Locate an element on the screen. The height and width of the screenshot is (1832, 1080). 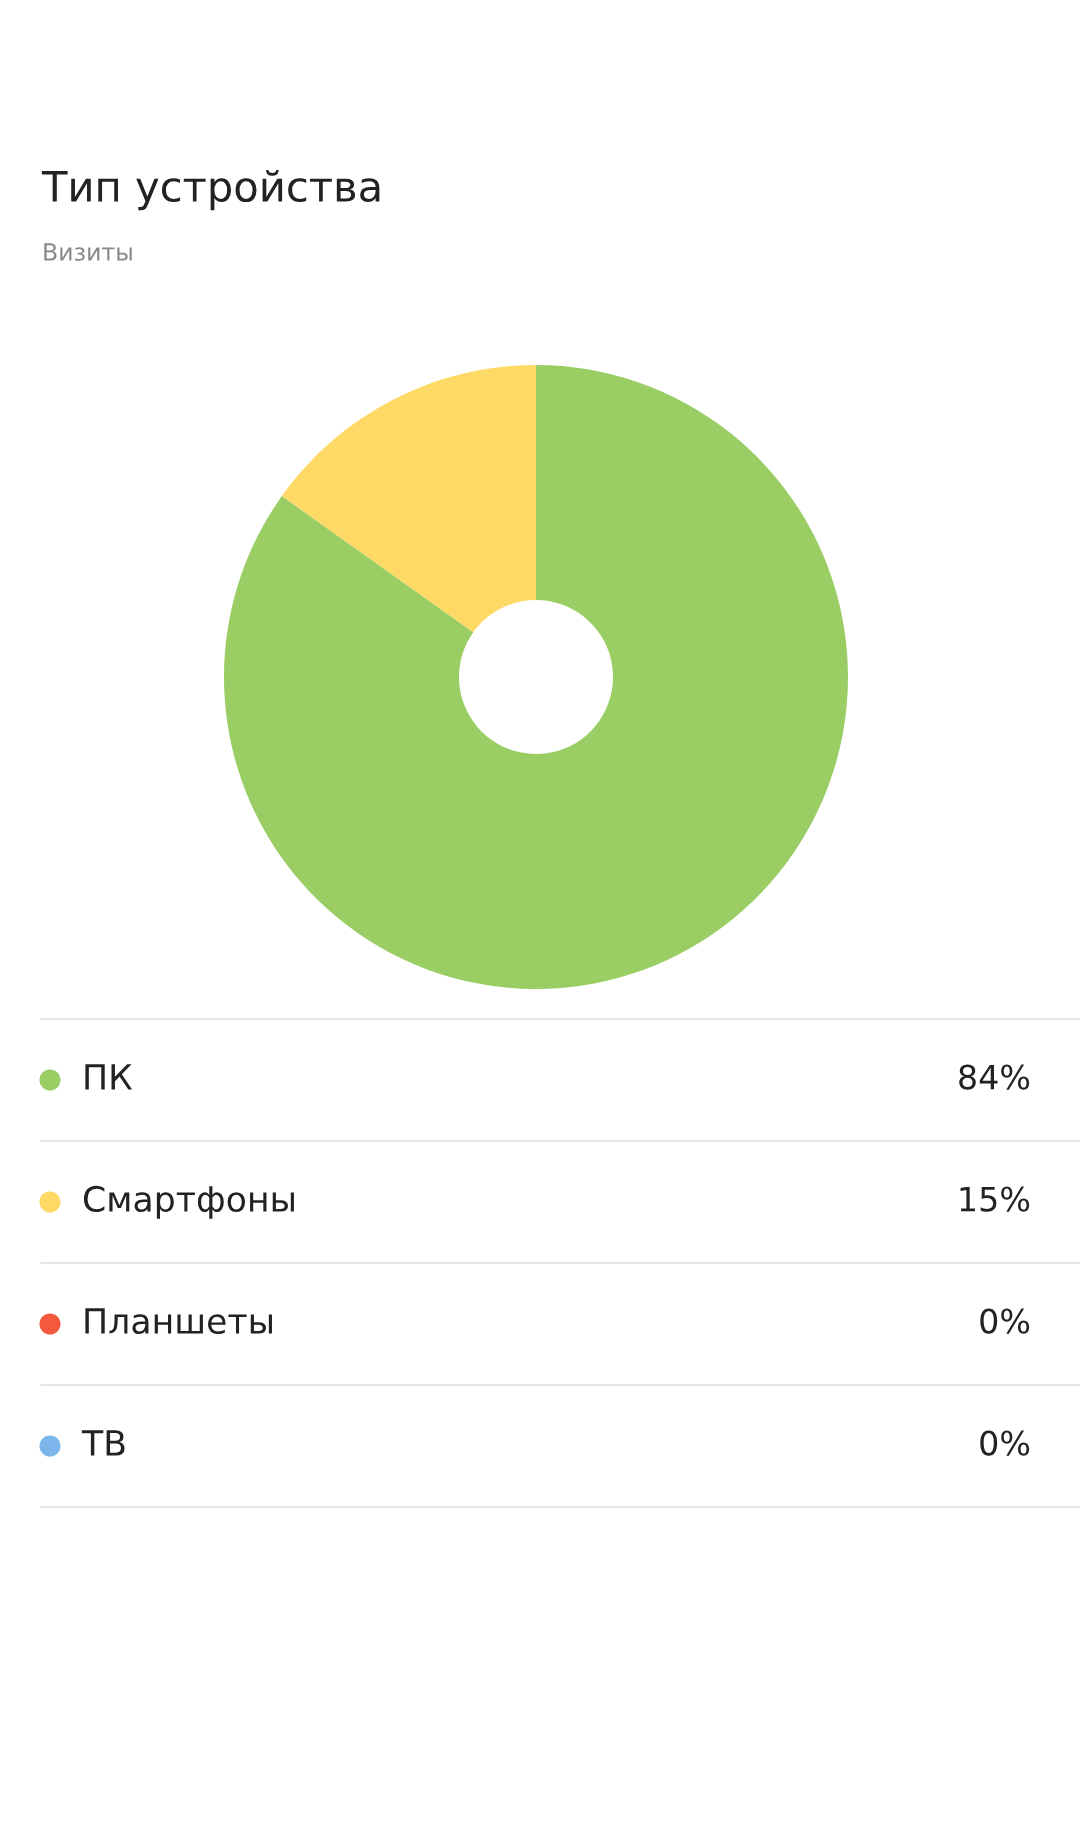
legend-label: ТВ is located at coordinates (103, 1443).